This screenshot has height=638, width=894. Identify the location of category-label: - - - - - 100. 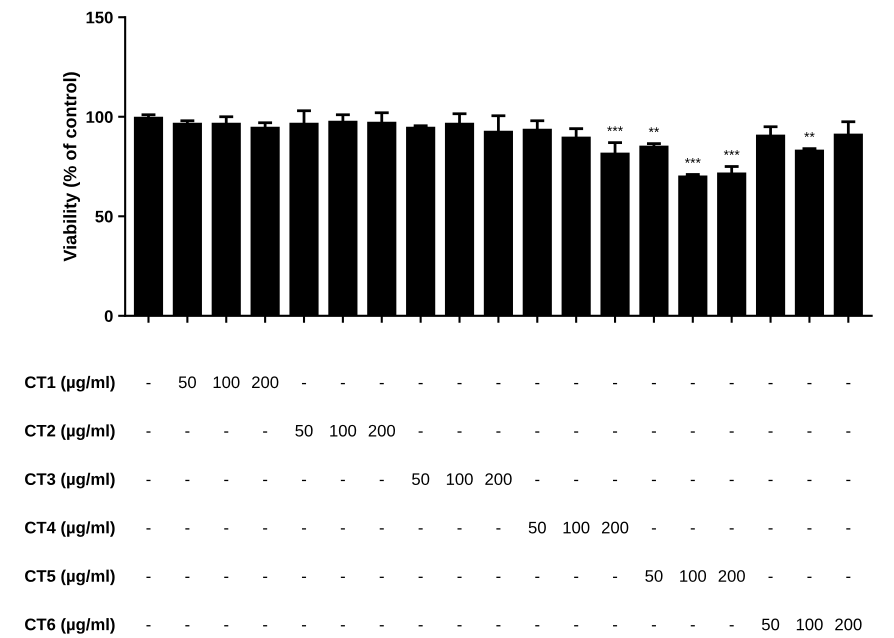
(809, 506).